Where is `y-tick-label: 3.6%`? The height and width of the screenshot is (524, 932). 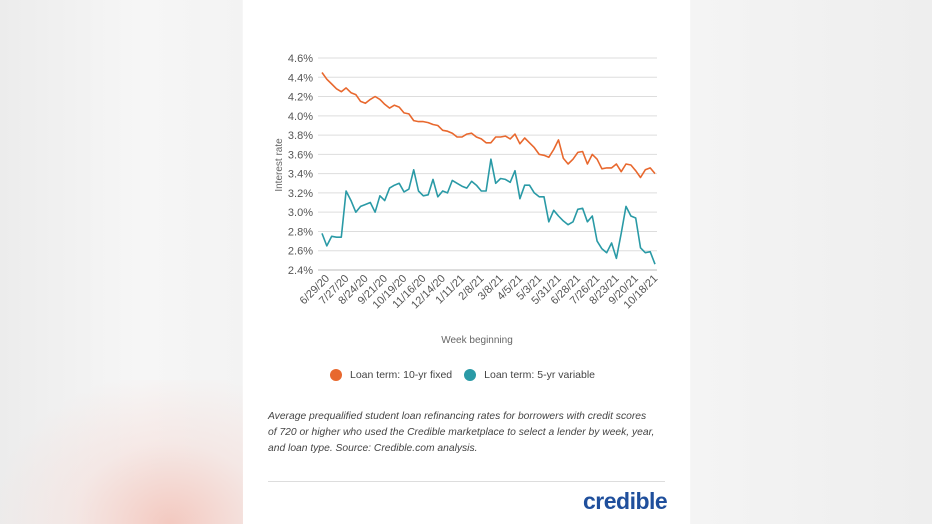
y-tick-label: 3.6% is located at coordinates (300, 155).